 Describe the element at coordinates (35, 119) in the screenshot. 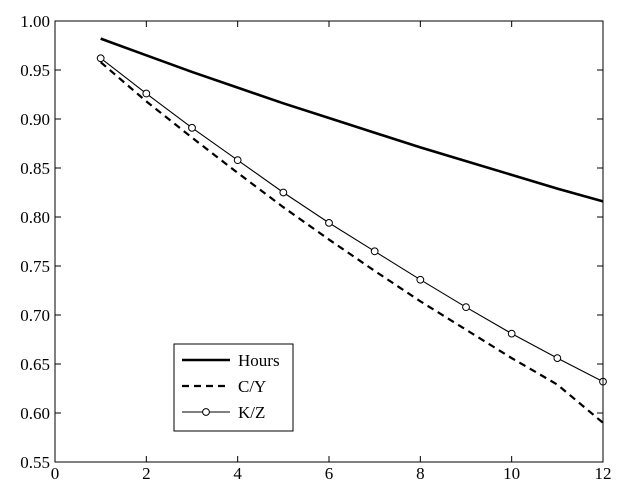

I see `y-tick-label: 0.90` at that location.